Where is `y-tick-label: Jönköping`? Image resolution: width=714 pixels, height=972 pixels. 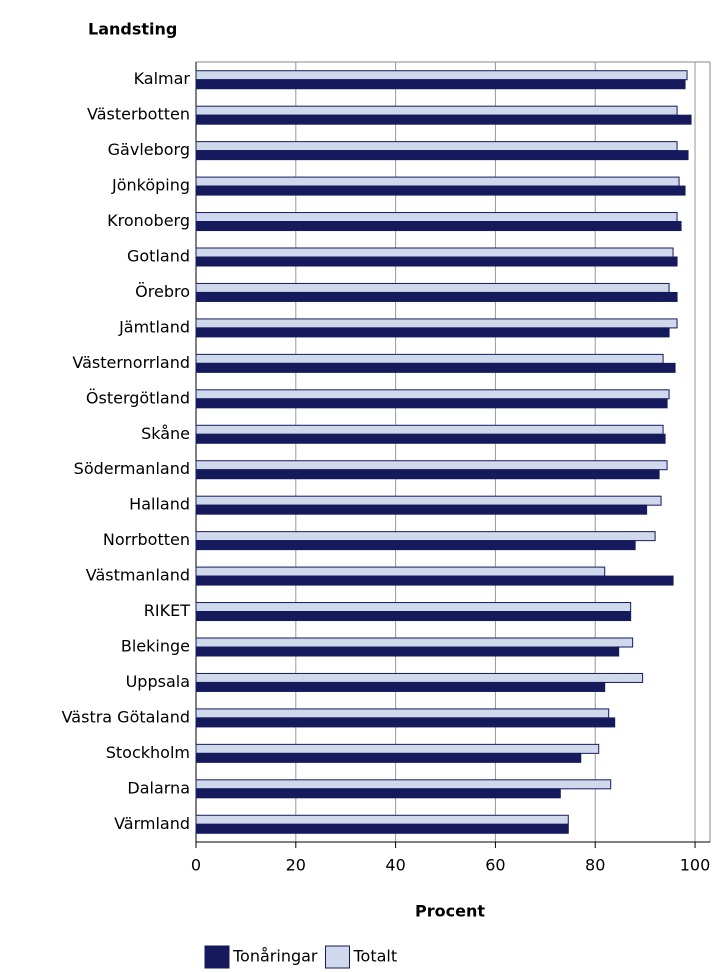
y-tick-label: Jönköping is located at coordinates (150, 185).